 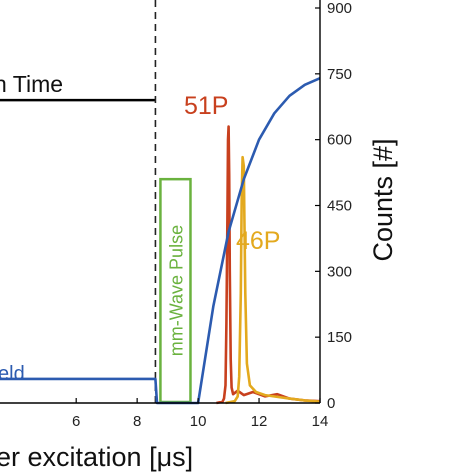 What do you see at coordinates (339, 206) in the screenshot?
I see `y-tick-label-3: 450` at bounding box center [339, 206].